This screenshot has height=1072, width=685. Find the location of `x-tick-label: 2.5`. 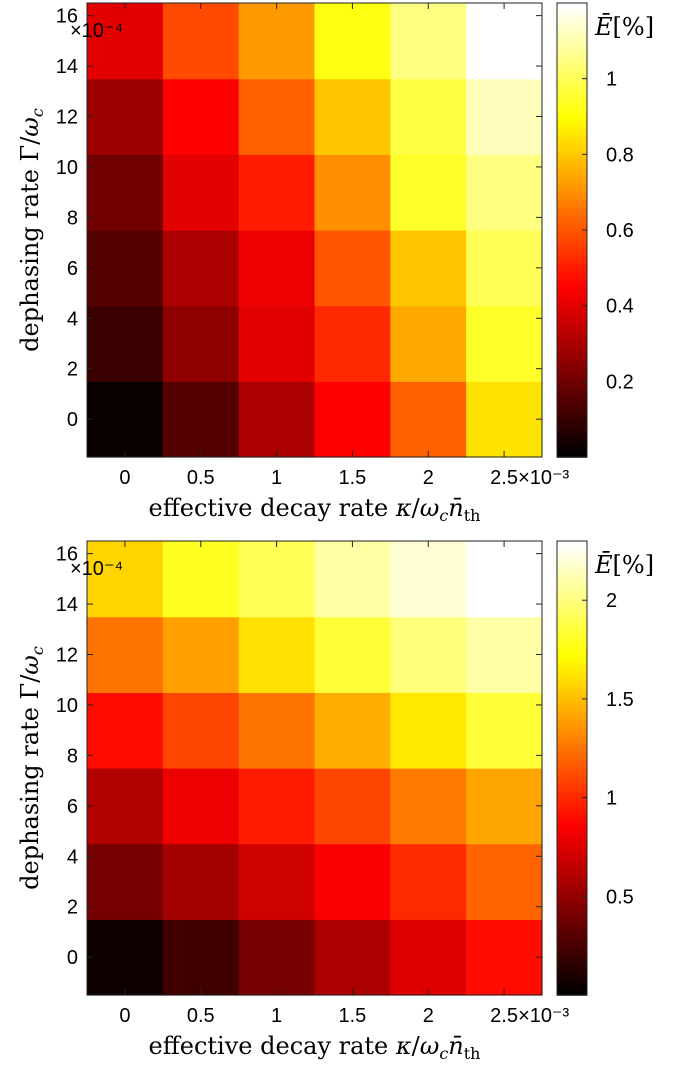

x-tick-label: 2.5 is located at coordinates (504, 1016).